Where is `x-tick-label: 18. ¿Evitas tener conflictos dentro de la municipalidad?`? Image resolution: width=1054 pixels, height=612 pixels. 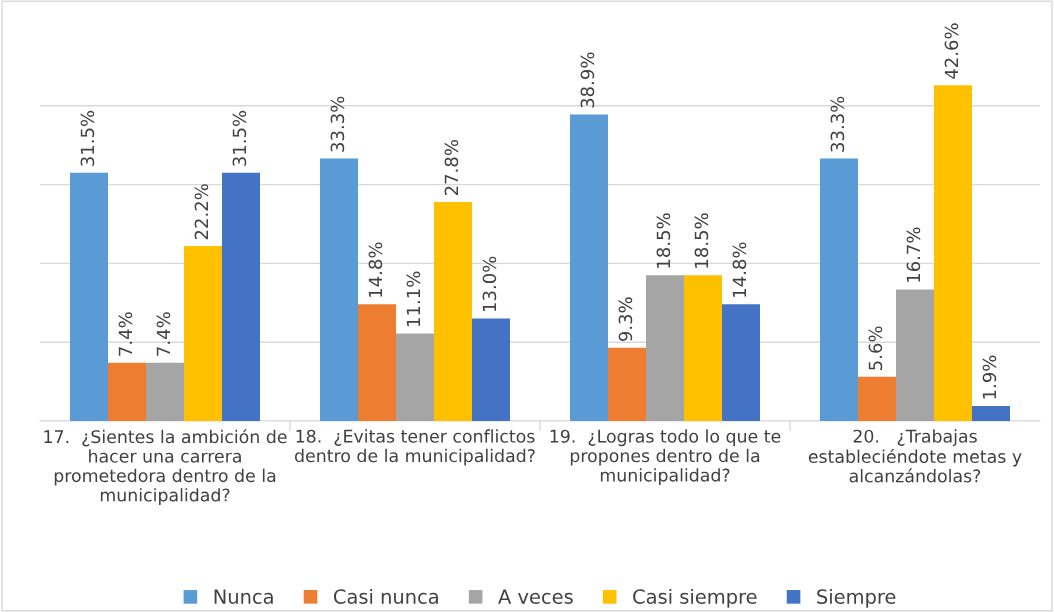
x-tick-label: 18. ¿Evitas tener conflictos dentro de la municipalidad? is located at coordinates (415, 447).